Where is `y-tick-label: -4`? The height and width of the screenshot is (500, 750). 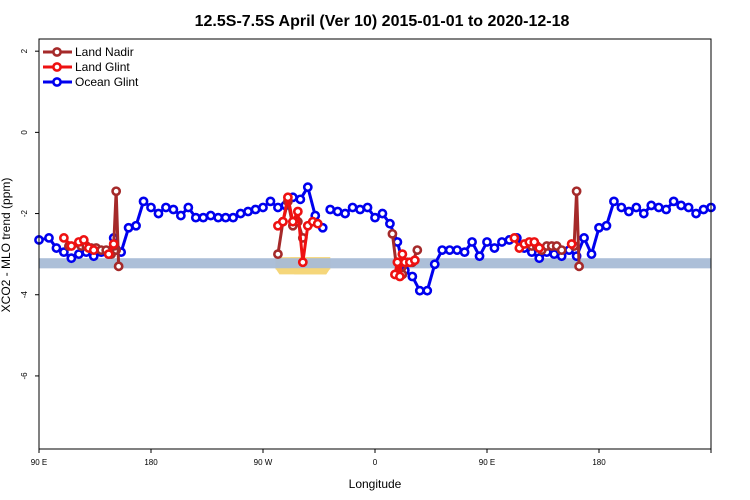 y-tick-label: -4 is located at coordinates (24, 295).